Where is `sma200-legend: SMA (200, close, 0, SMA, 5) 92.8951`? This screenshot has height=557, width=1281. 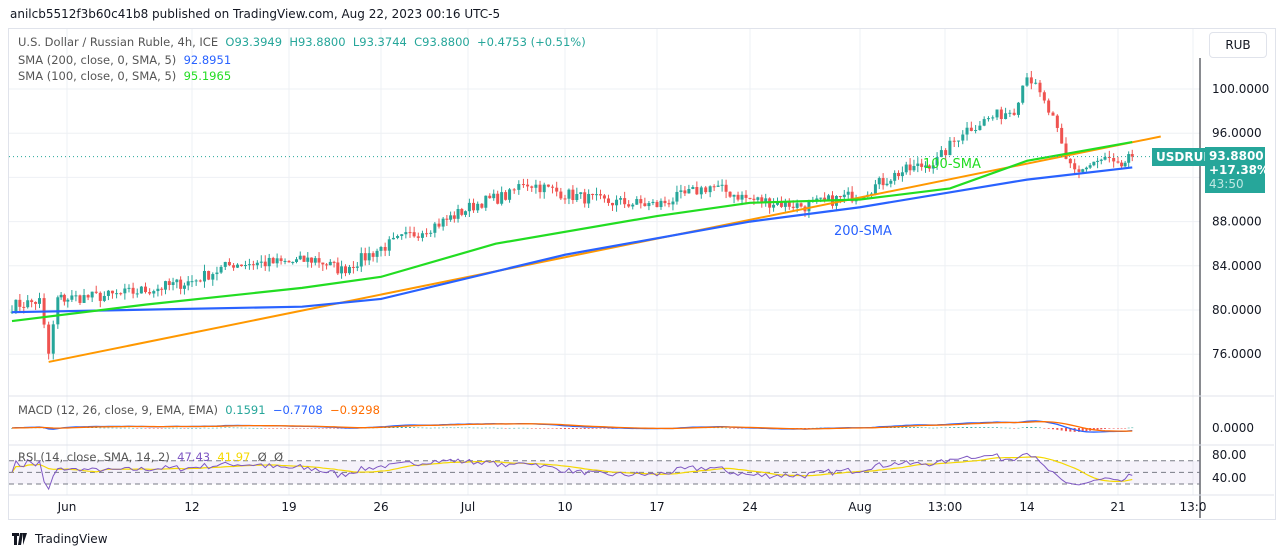 sma200-legend: SMA (200, close, 0, SMA, 5) 92.8951 is located at coordinates (124, 60).